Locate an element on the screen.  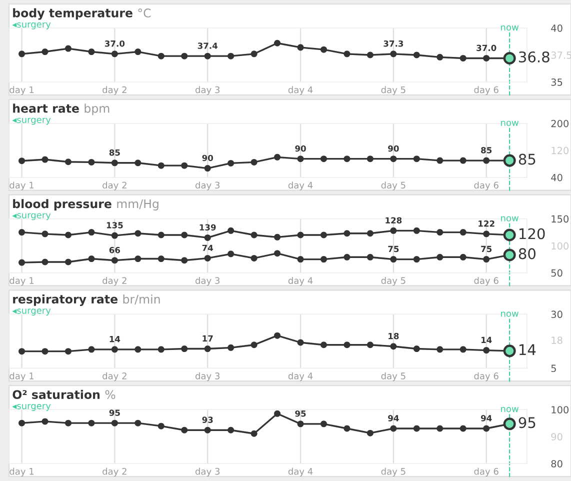
annotation: 66 is located at coordinates (114, 250).